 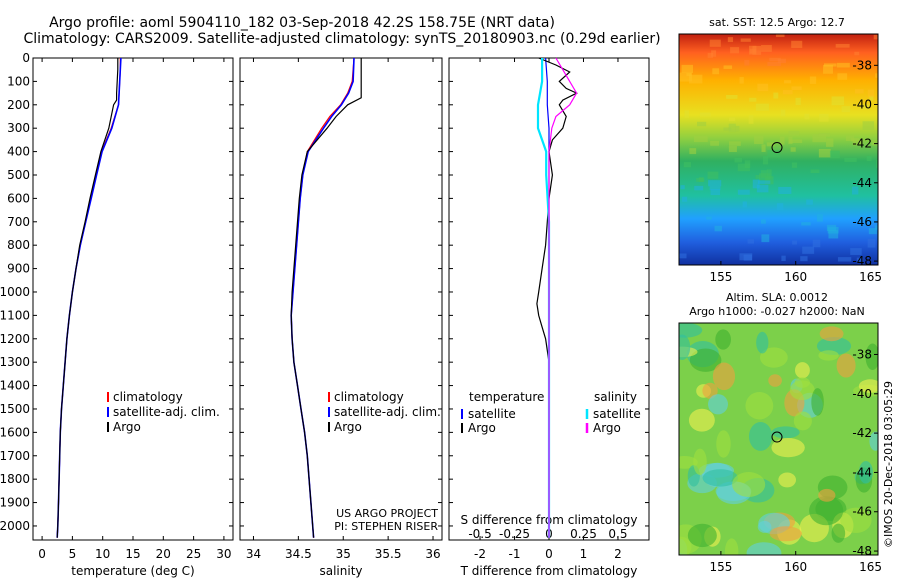 I want to click on difference-series-salinity-satellite, so click(x=543, y=298).